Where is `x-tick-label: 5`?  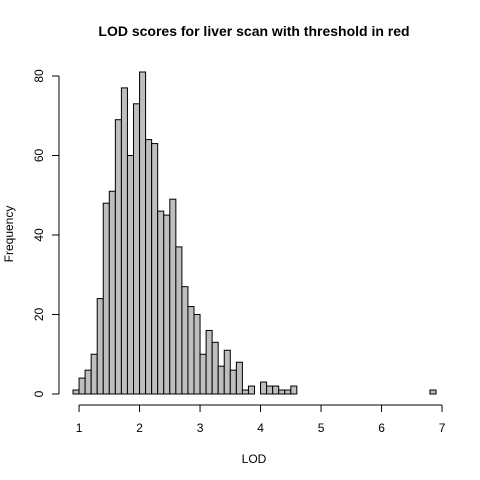 x-tick-label: 5 is located at coordinates (321, 428).